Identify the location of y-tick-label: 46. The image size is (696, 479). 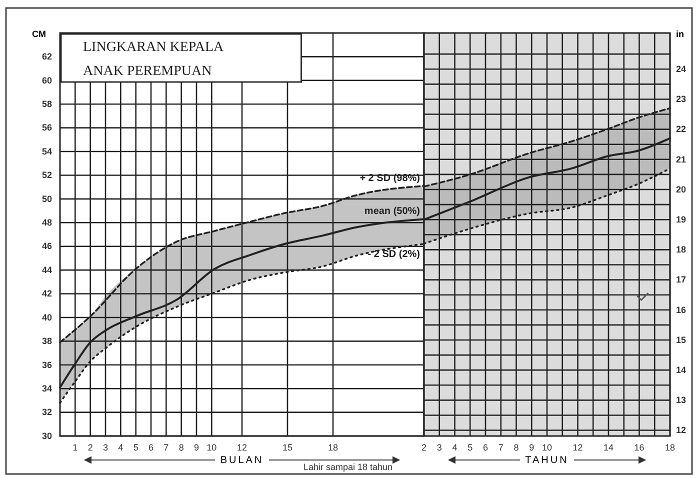
(47, 246).